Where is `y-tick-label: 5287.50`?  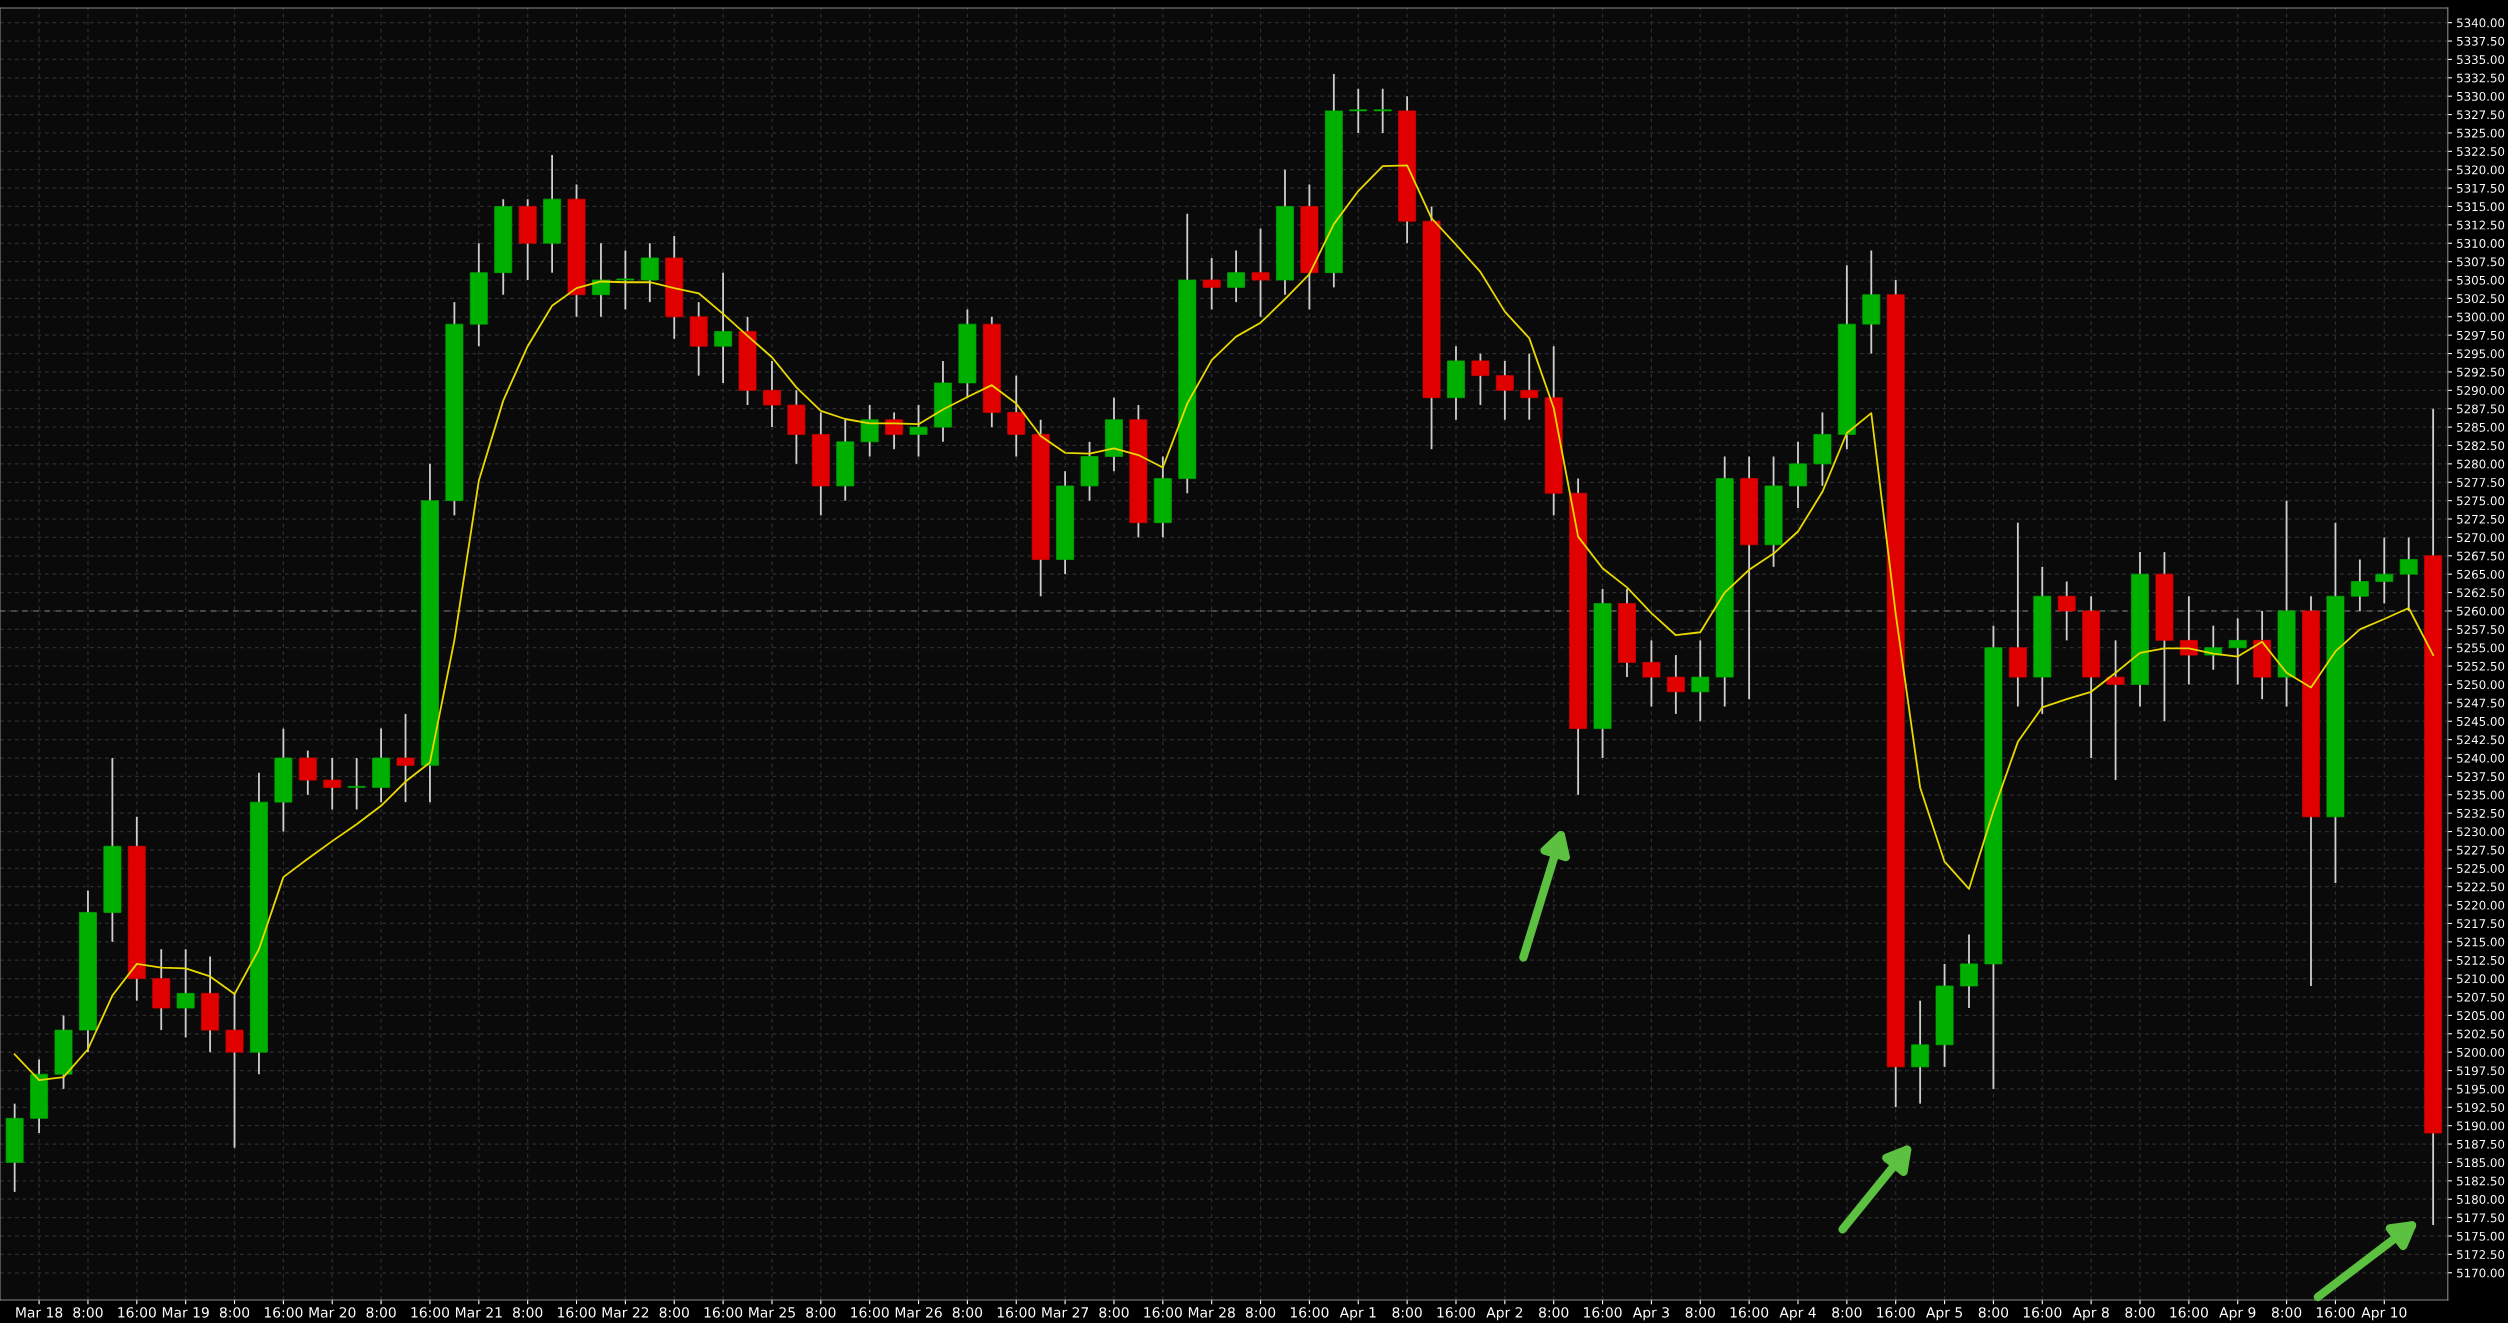
y-tick-label: 5287.50 is located at coordinates (2481, 409).